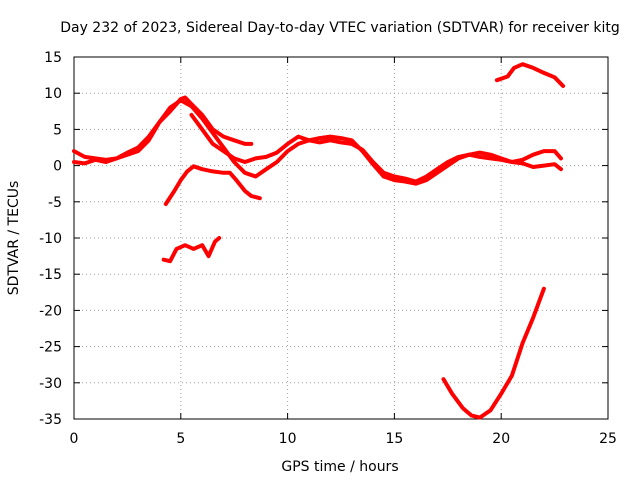 This screenshot has width=640, height=480. Describe the element at coordinates (50, 275) in the screenshot. I see `y-tick-label: -15` at that location.